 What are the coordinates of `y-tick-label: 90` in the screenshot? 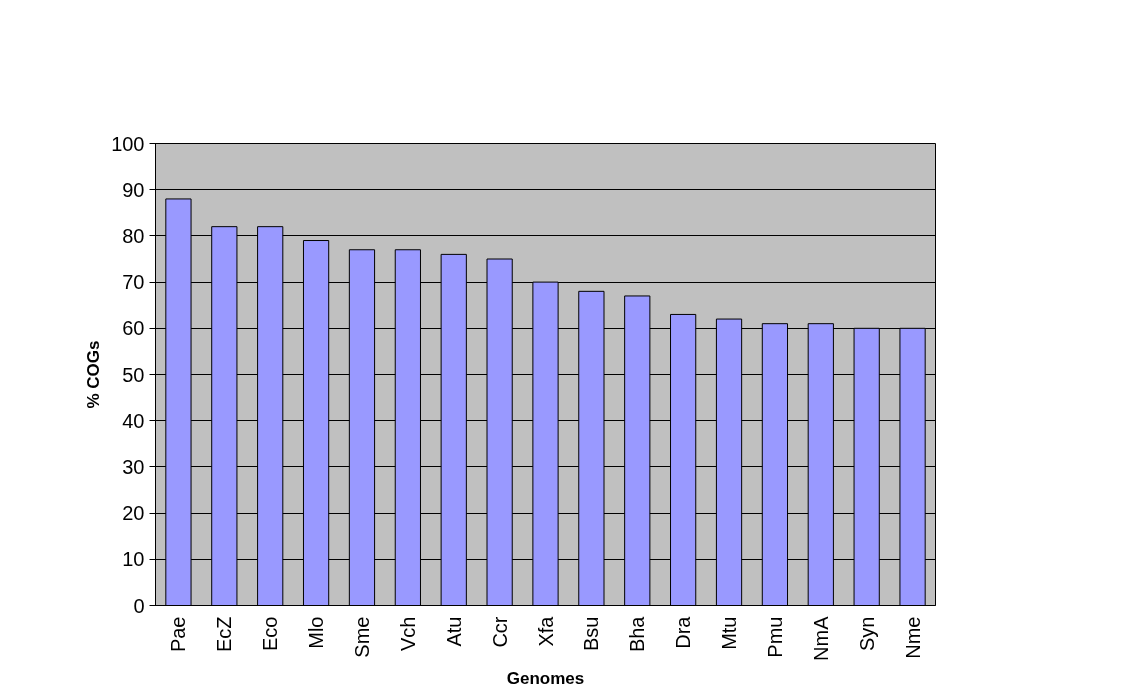 It's located at (133, 189).